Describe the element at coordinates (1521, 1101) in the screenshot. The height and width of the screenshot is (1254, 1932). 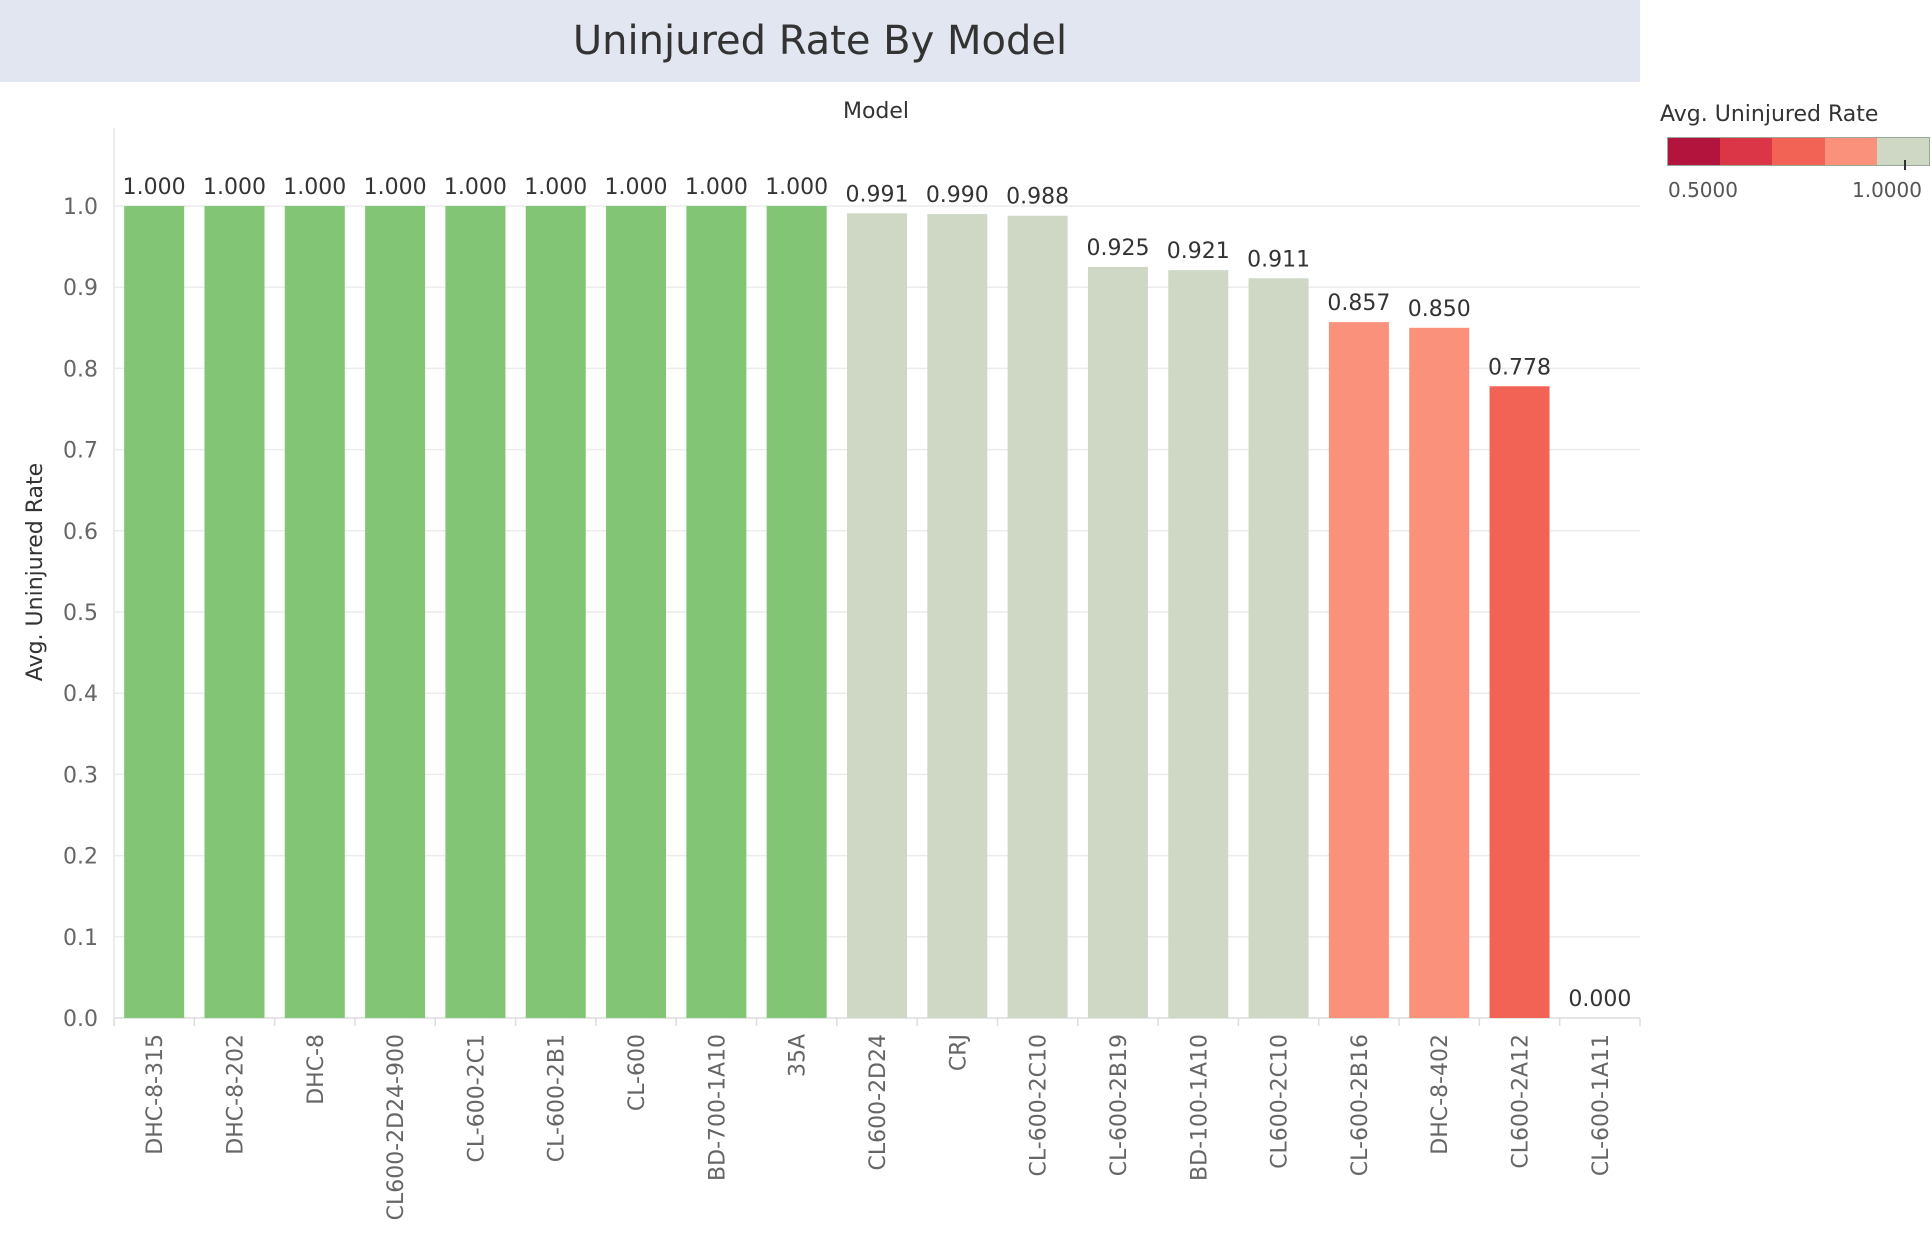
I see `x-tick-label: CL600-2A12` at that location.